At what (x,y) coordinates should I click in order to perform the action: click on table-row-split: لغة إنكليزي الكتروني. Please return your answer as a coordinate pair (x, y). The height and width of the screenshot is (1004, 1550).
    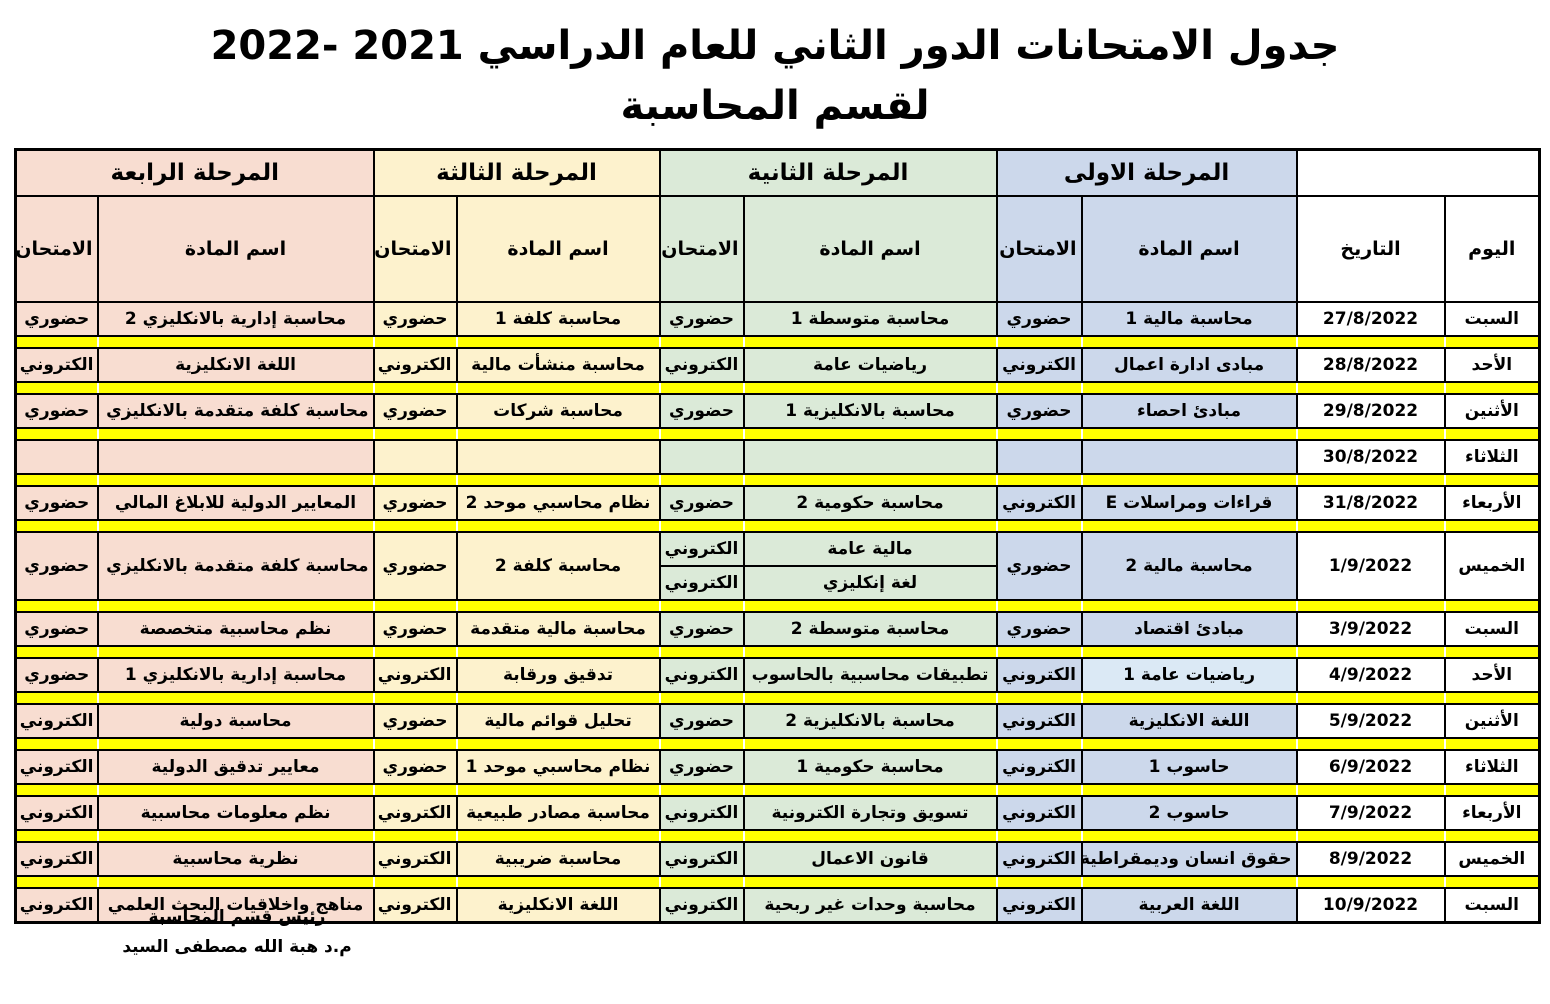
    Looking at the image, I should click on (778, 583).